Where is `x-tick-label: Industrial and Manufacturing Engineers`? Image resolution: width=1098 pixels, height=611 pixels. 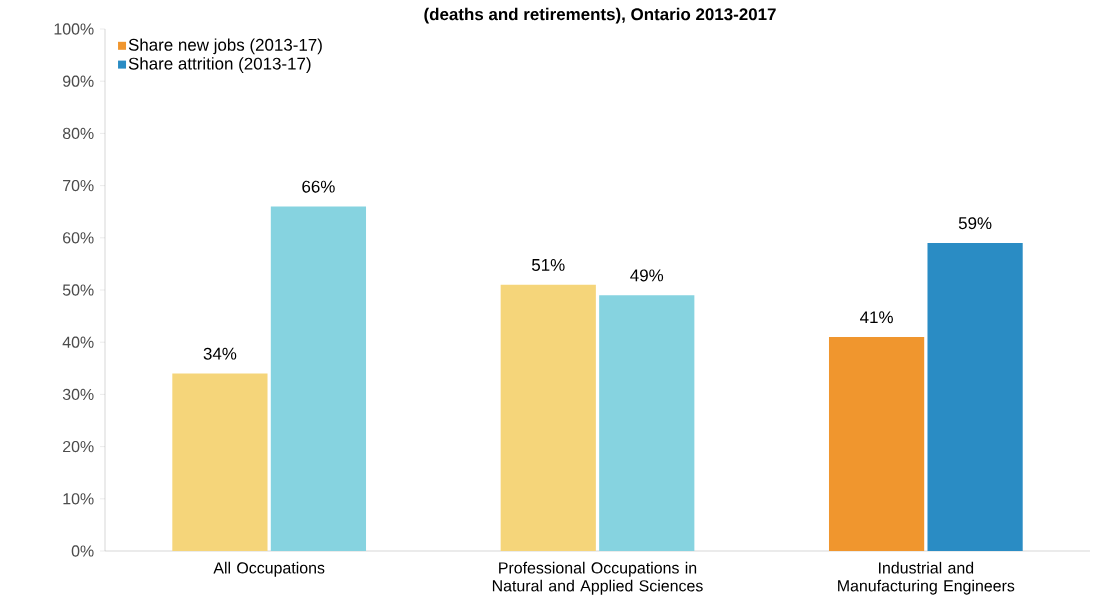
x-tick-label: Industrial and Manufacturing Engineers is located at coordinates (926, 578).